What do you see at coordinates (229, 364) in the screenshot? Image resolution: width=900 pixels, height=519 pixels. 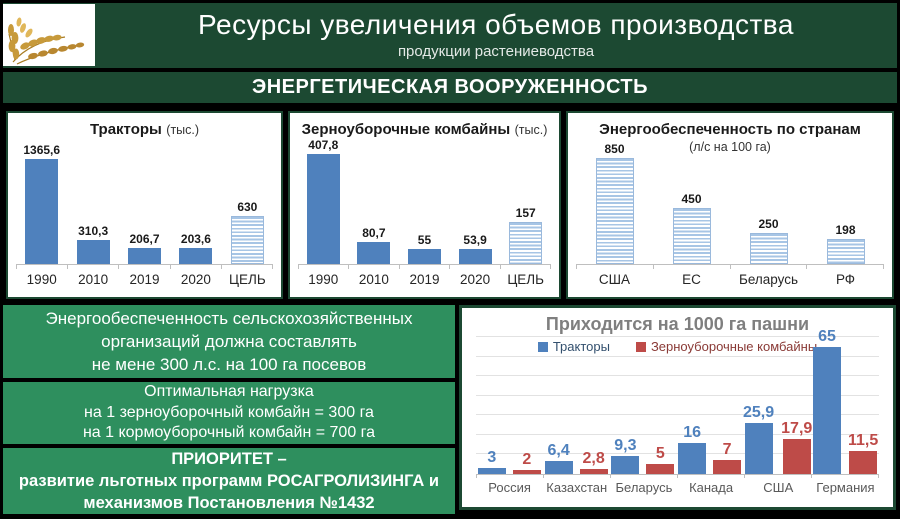 I see `info-line: не мене 300 л.с. на 100 га посевов` at bounding box center [229, 364].